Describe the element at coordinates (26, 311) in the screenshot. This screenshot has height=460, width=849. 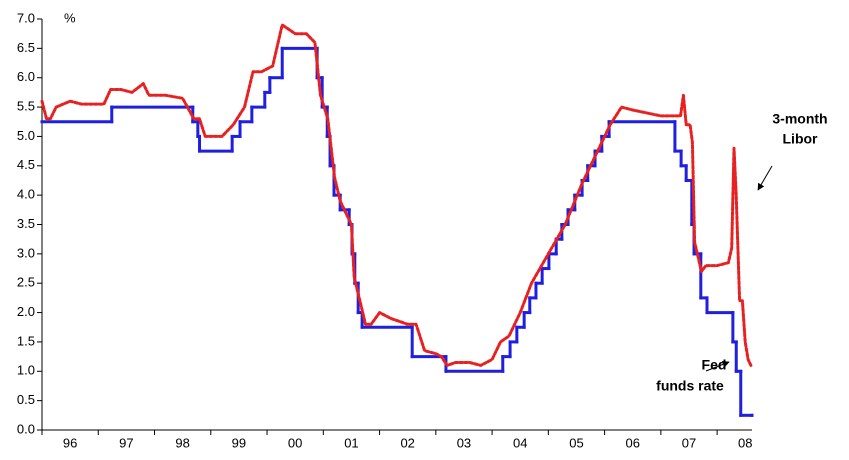
I see `y-tick-label: 2.0` at that location.